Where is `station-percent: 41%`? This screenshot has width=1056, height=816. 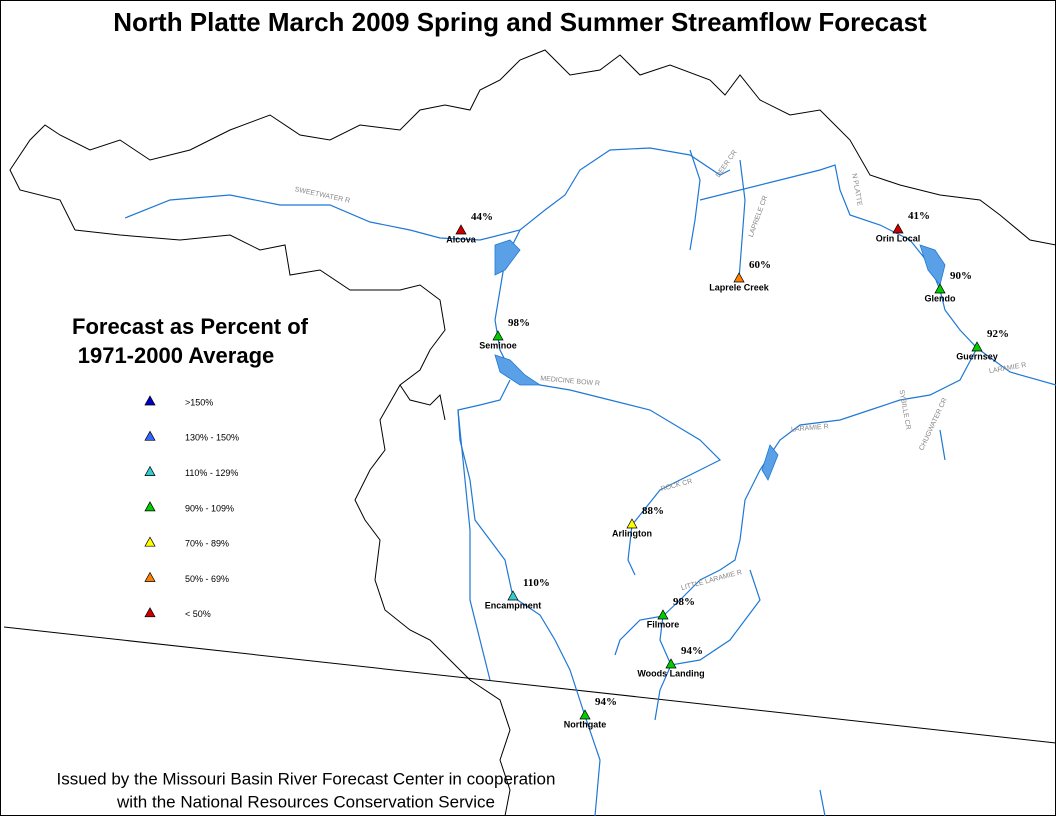
station-percent: 41% is located at coordinates (919, 216).